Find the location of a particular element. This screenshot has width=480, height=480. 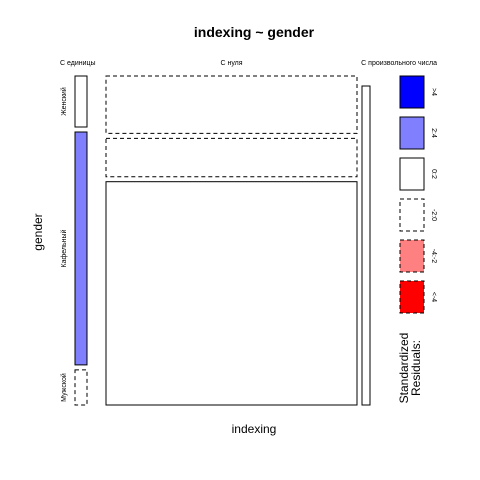

x-level-label: С нуля is located at coordinates (231, 63).